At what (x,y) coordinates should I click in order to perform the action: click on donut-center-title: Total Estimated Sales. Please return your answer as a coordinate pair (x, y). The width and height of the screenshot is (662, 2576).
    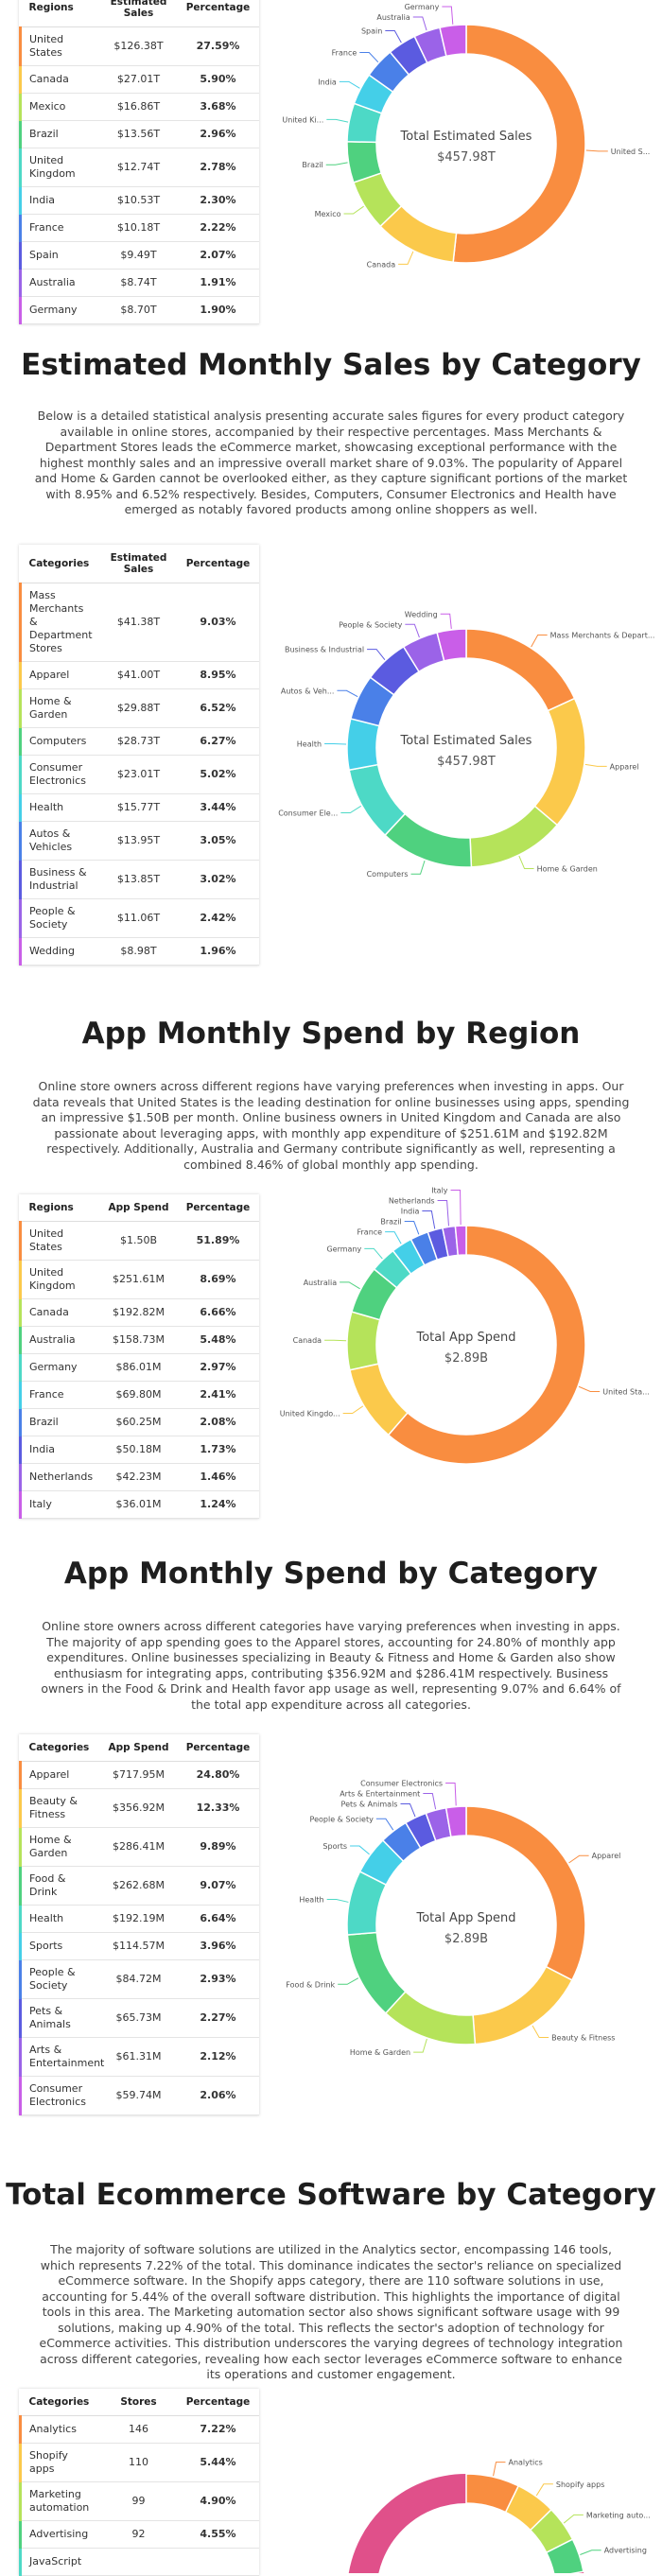
    Looking at the image, I should click on (466, 741).